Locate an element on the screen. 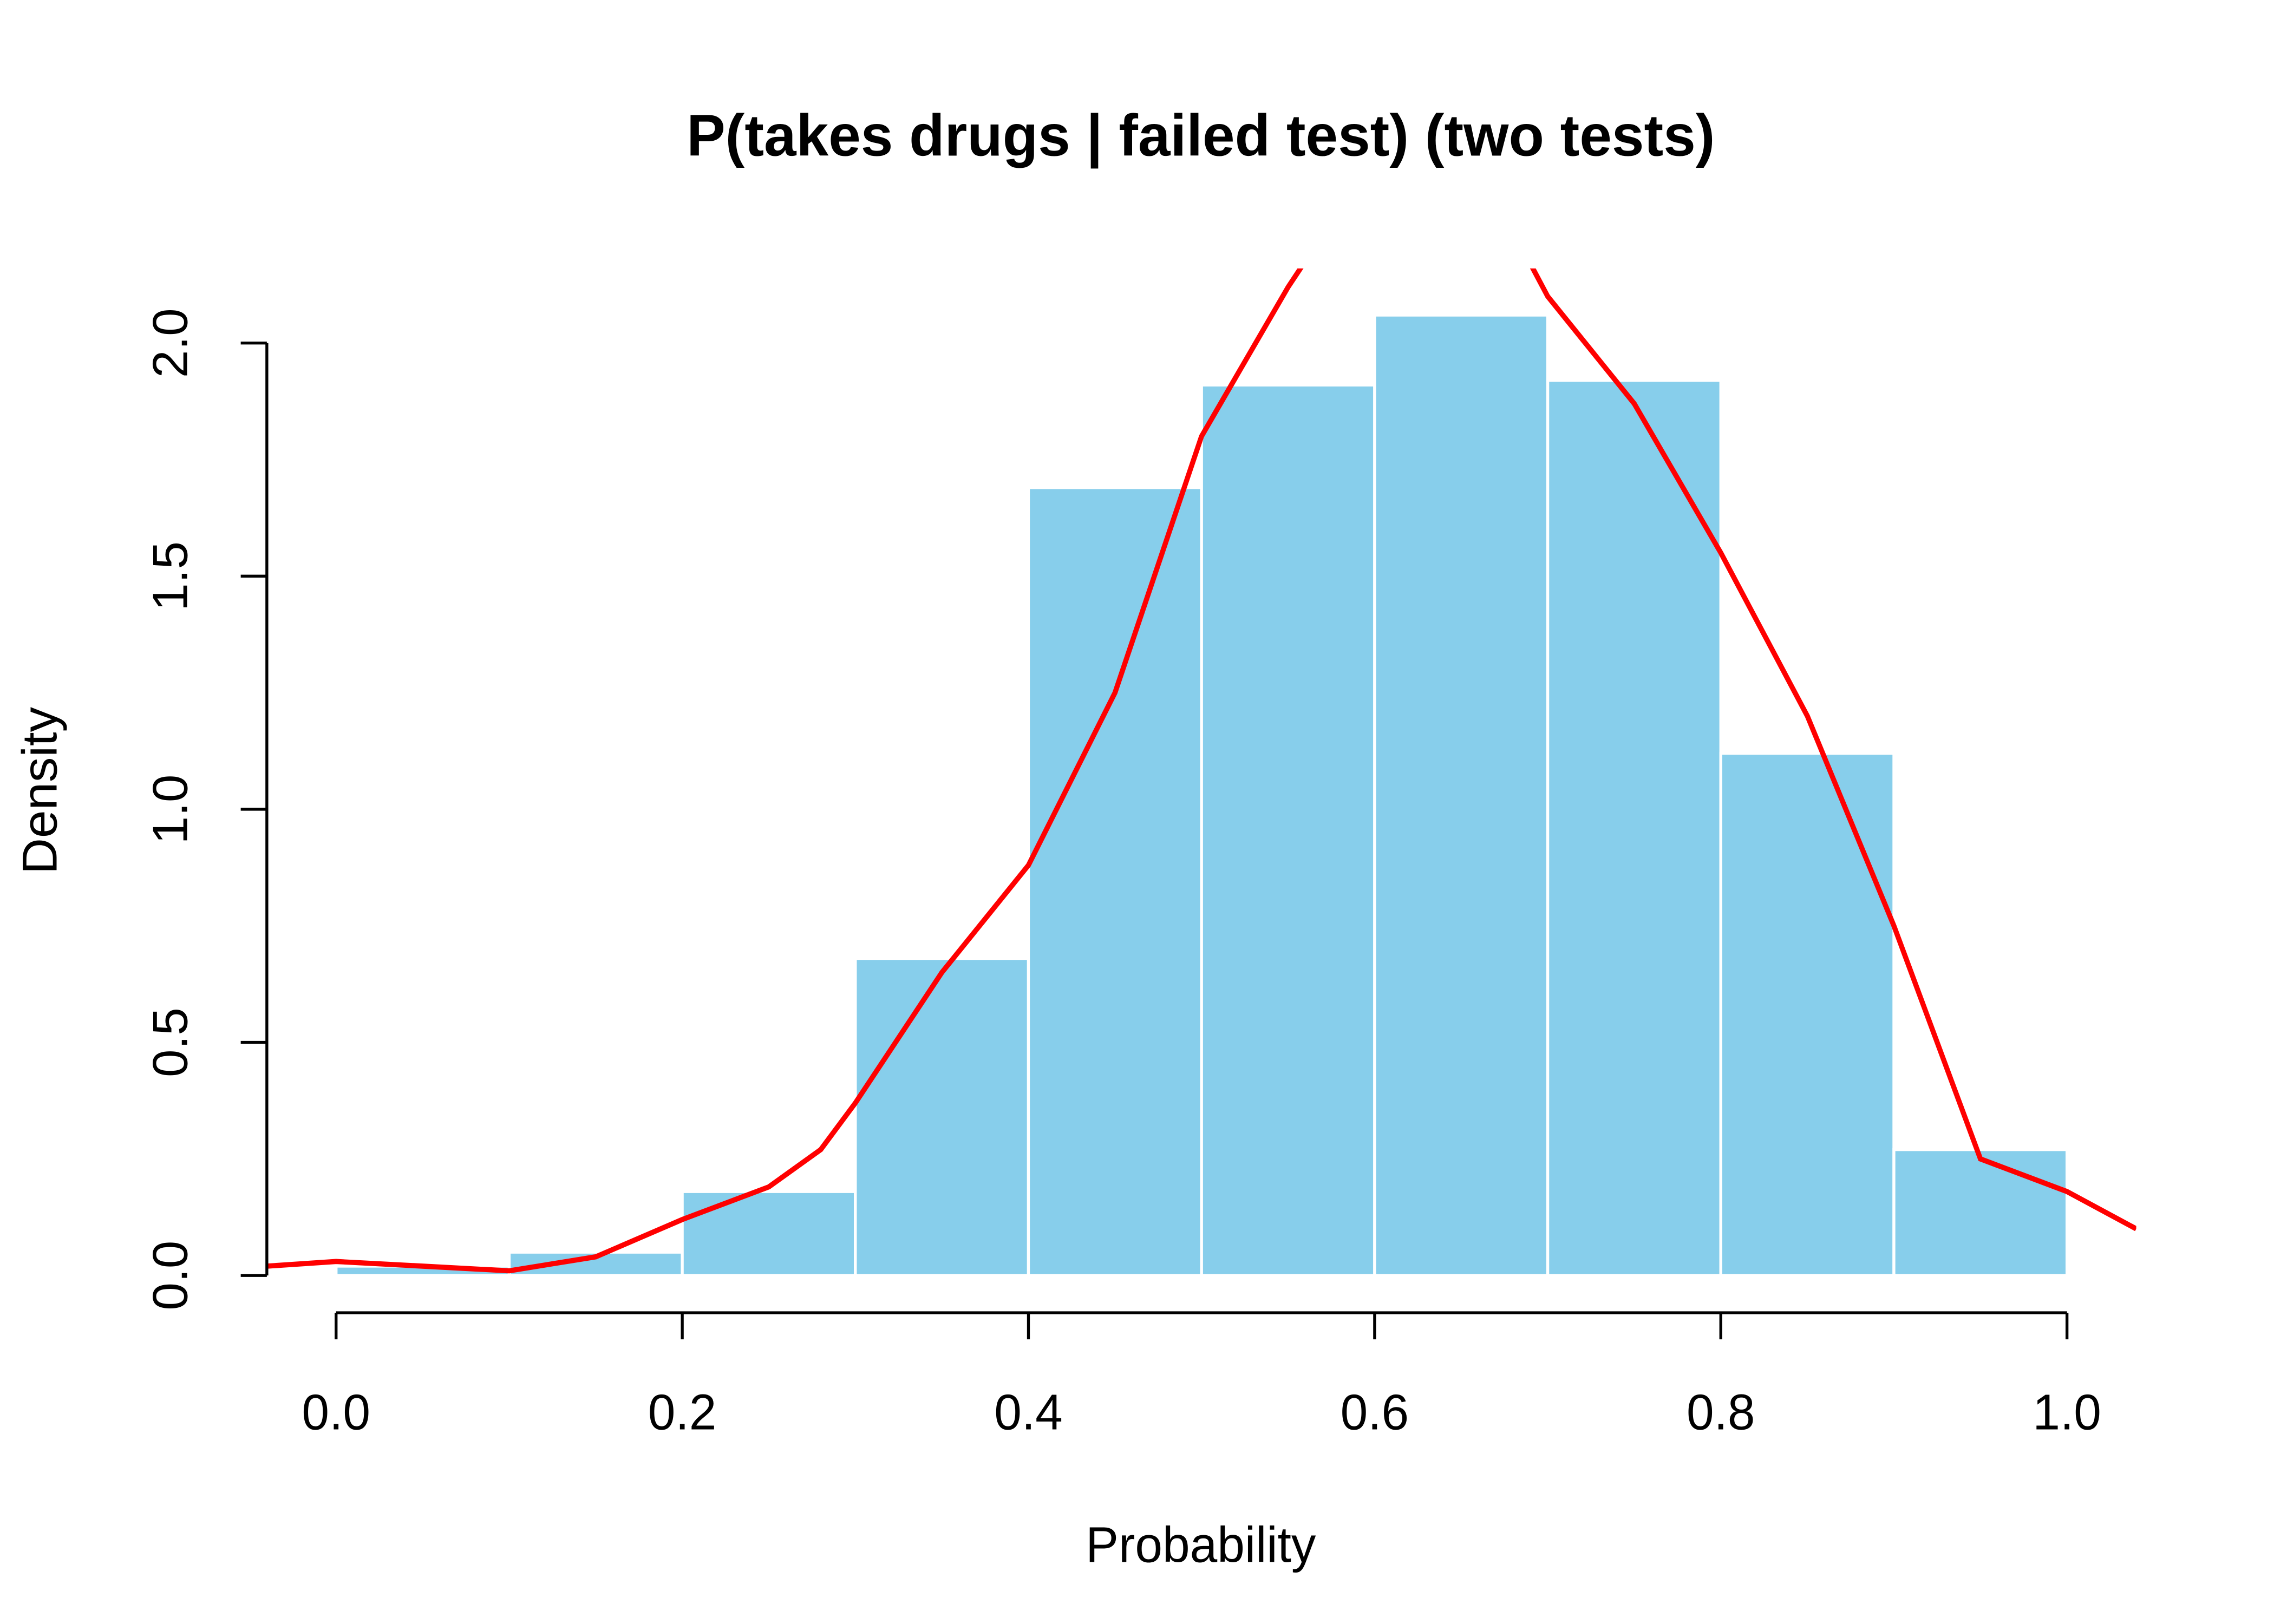 This screenshot has height=1624, width=2274. y-tick-label: 1.0 is located at coordinates (171, 810).